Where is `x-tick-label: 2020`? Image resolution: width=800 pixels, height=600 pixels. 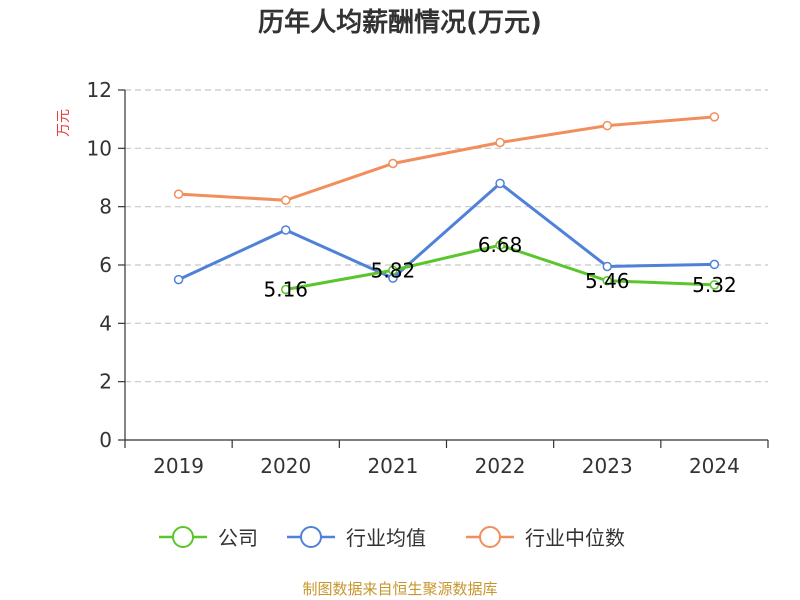 x-tick-label: 2020 is located at coordinates (285, 466).